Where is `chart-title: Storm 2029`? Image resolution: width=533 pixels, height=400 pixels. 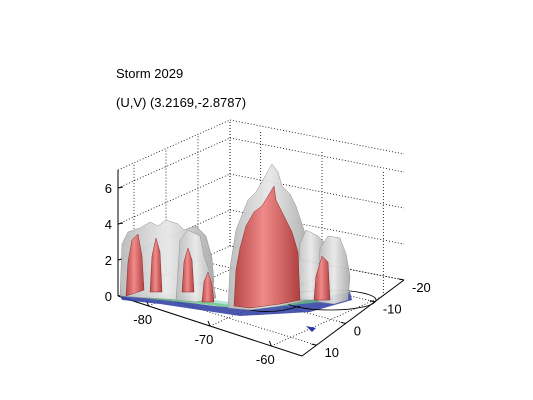
chart-title: Storm 2029 is located at coordinates (150, 73).